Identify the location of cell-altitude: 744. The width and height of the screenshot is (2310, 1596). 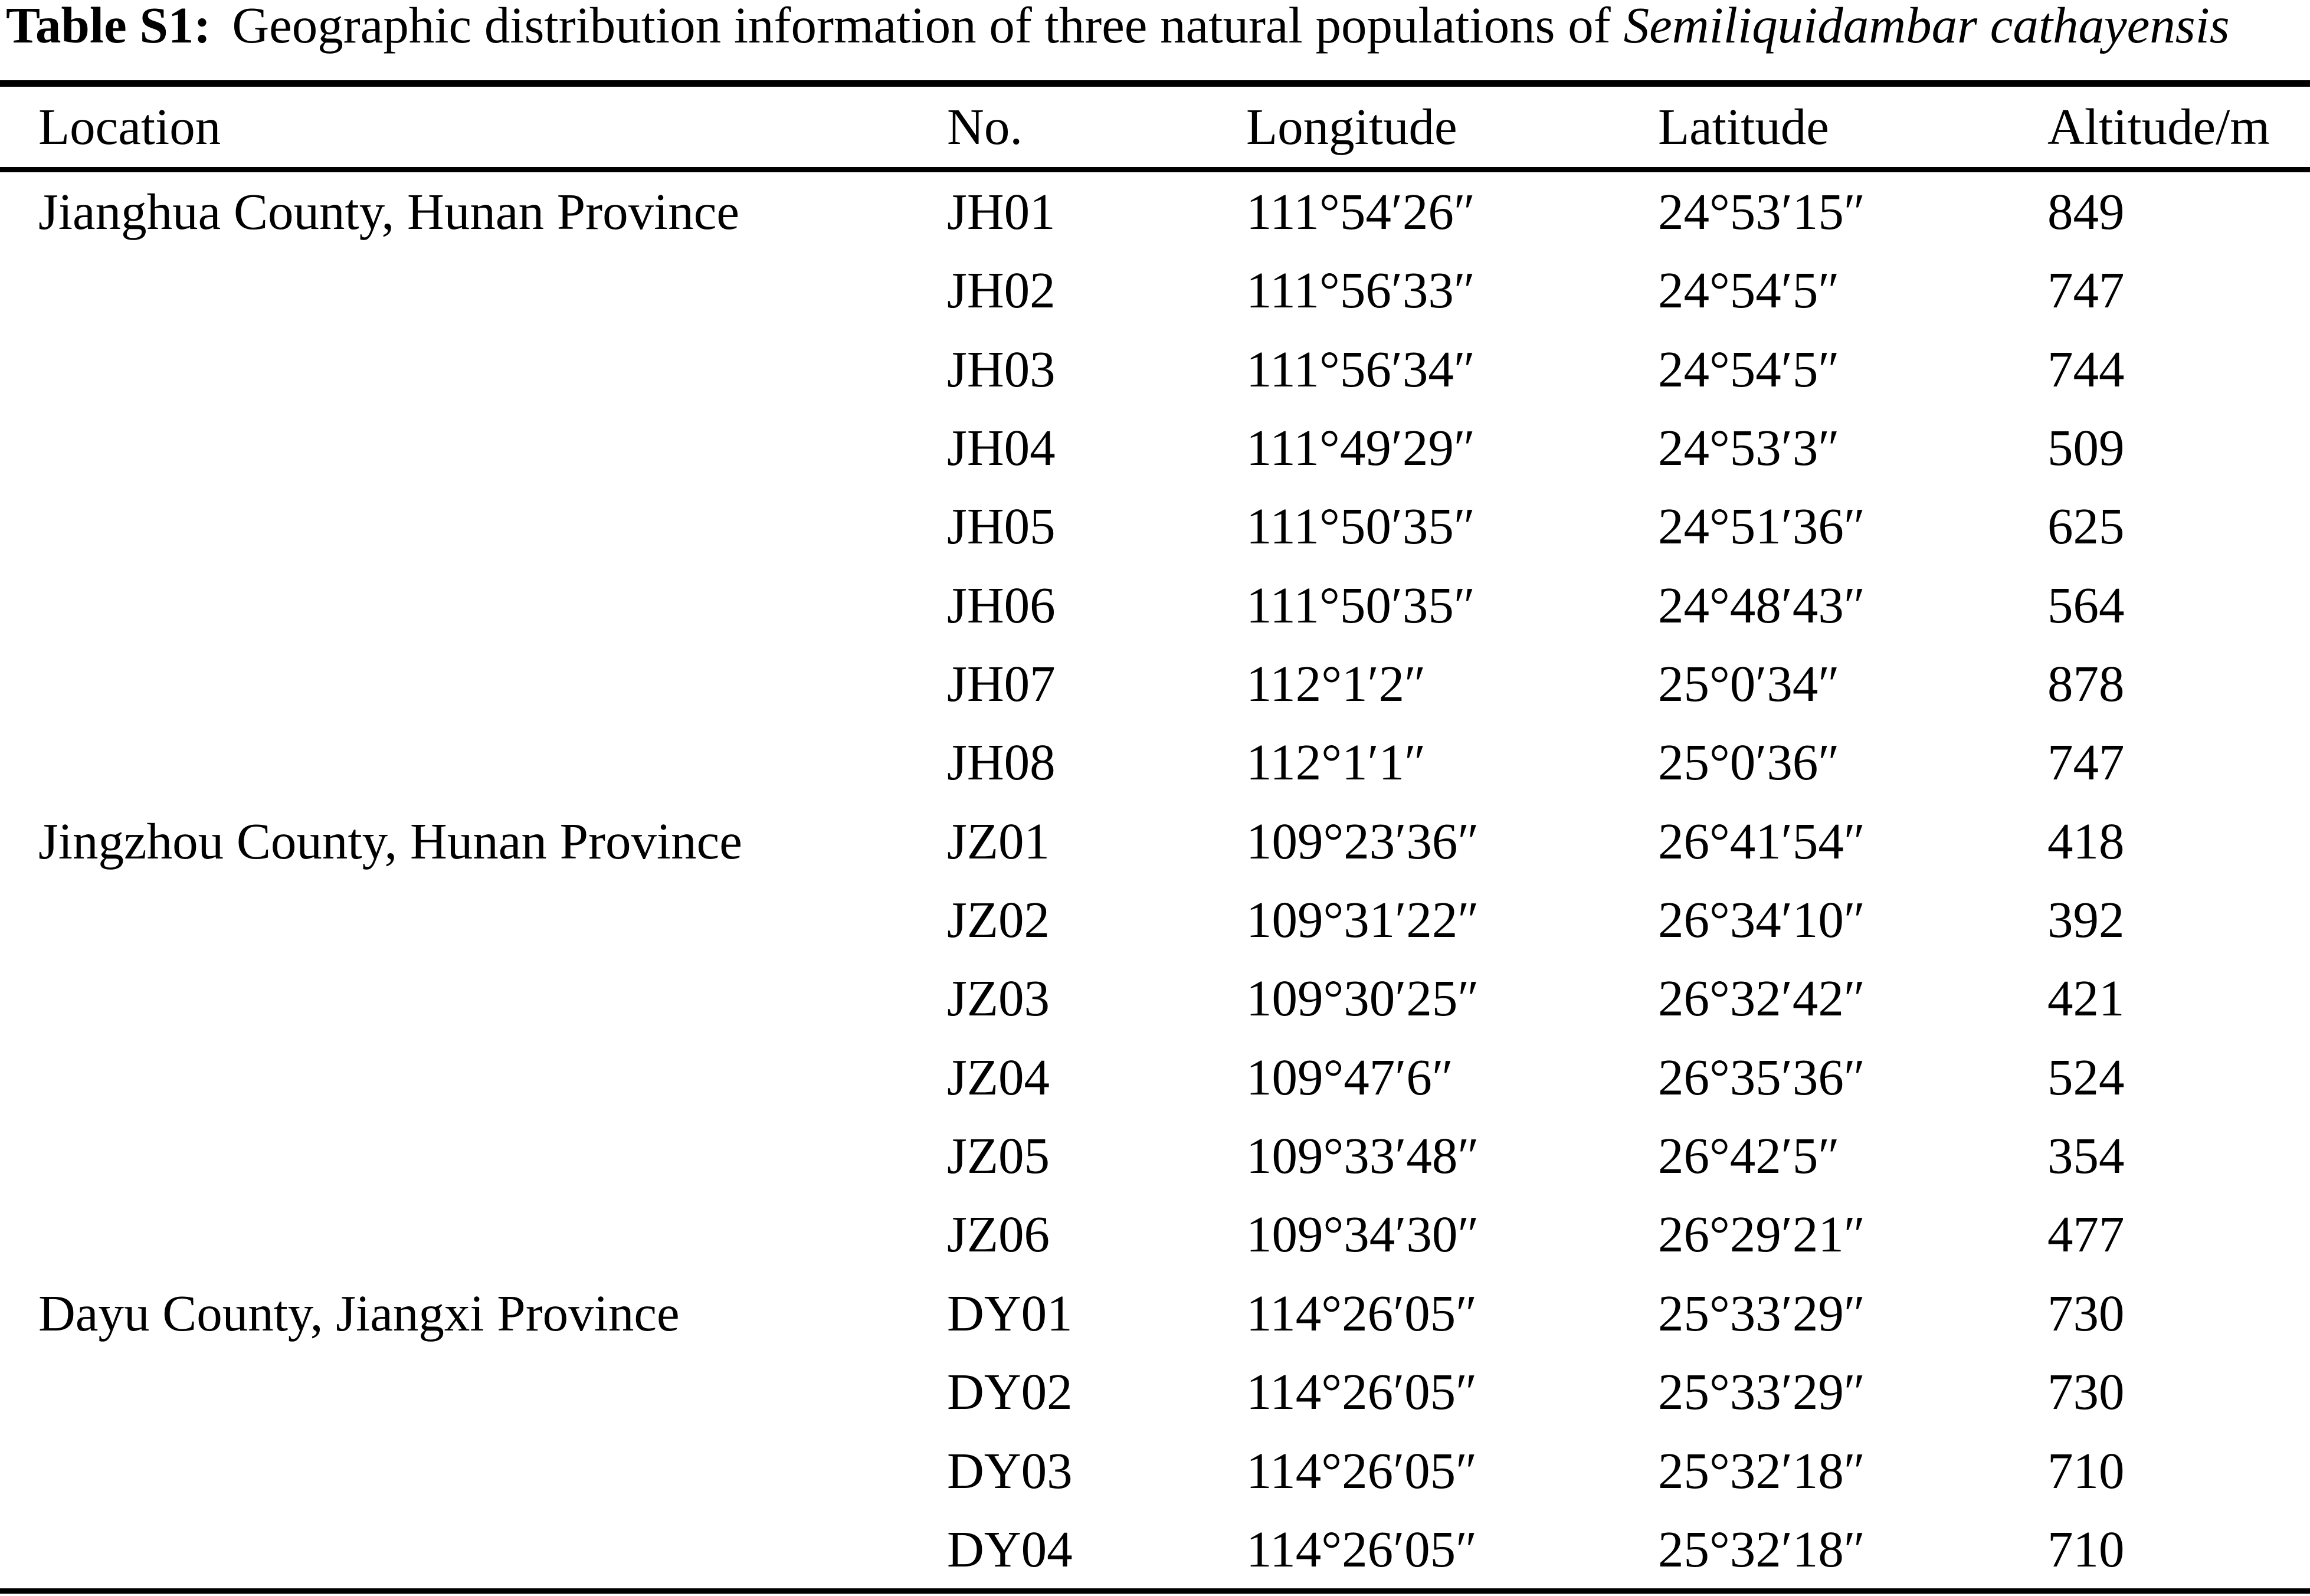
(2086, 369).